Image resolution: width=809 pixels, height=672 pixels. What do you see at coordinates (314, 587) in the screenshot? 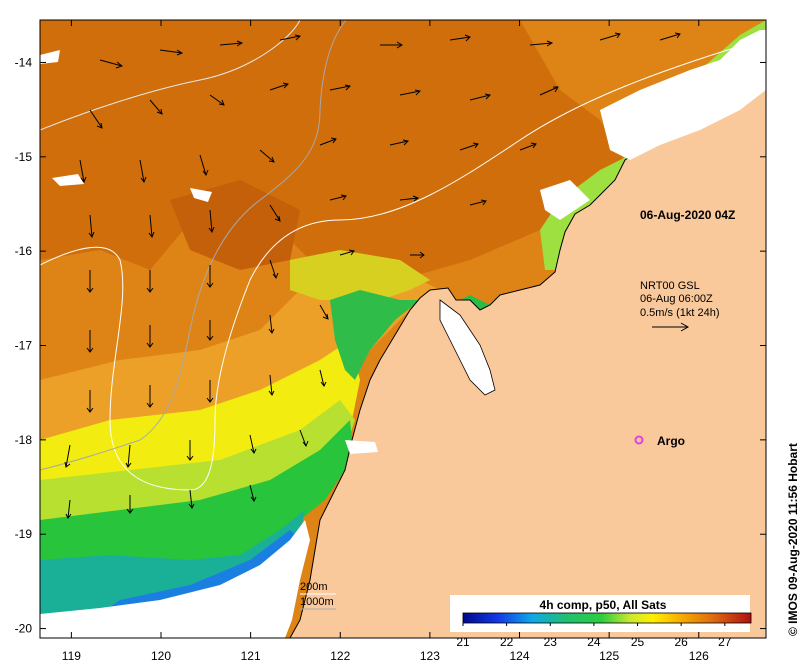
I see `contour-legend-200m: 200m` at bounding box center [314, 587].